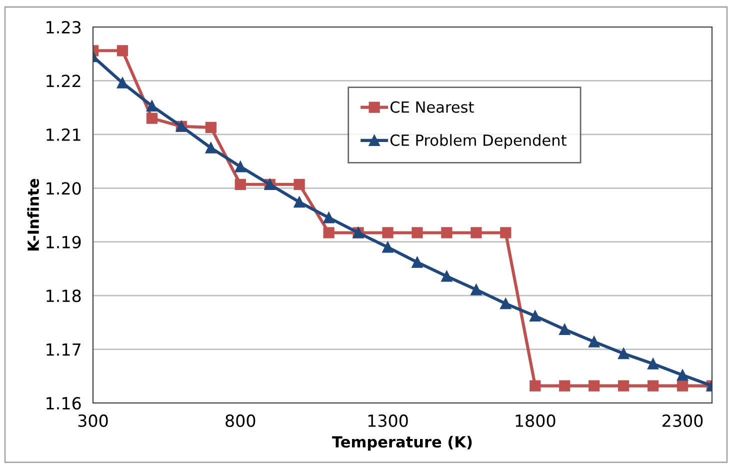  Describe the element at coordinates (63, 403) in the screenshot. I see `y-tick-label: 1.16` at that location.